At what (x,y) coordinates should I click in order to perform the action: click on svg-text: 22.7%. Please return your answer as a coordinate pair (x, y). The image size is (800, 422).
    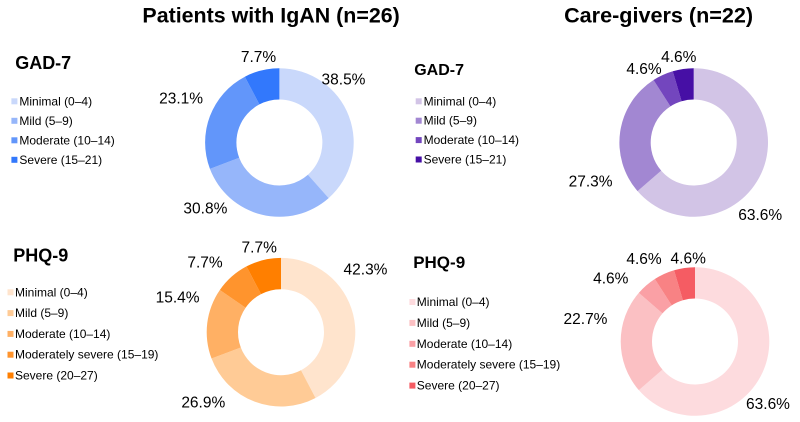
    Looking at the image, I should click on (586, 319).